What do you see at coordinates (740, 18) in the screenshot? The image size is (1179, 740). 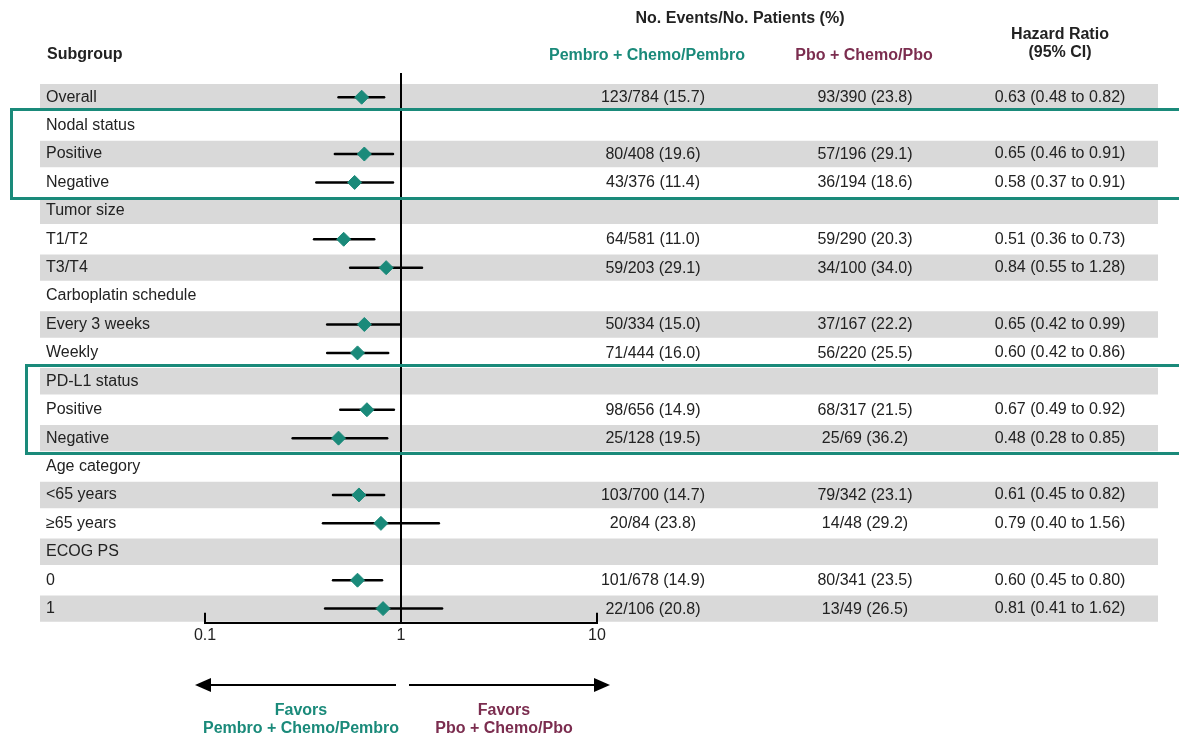 I see `text: No. Events/No. Patients (%)` at bounding box center [740, 18].